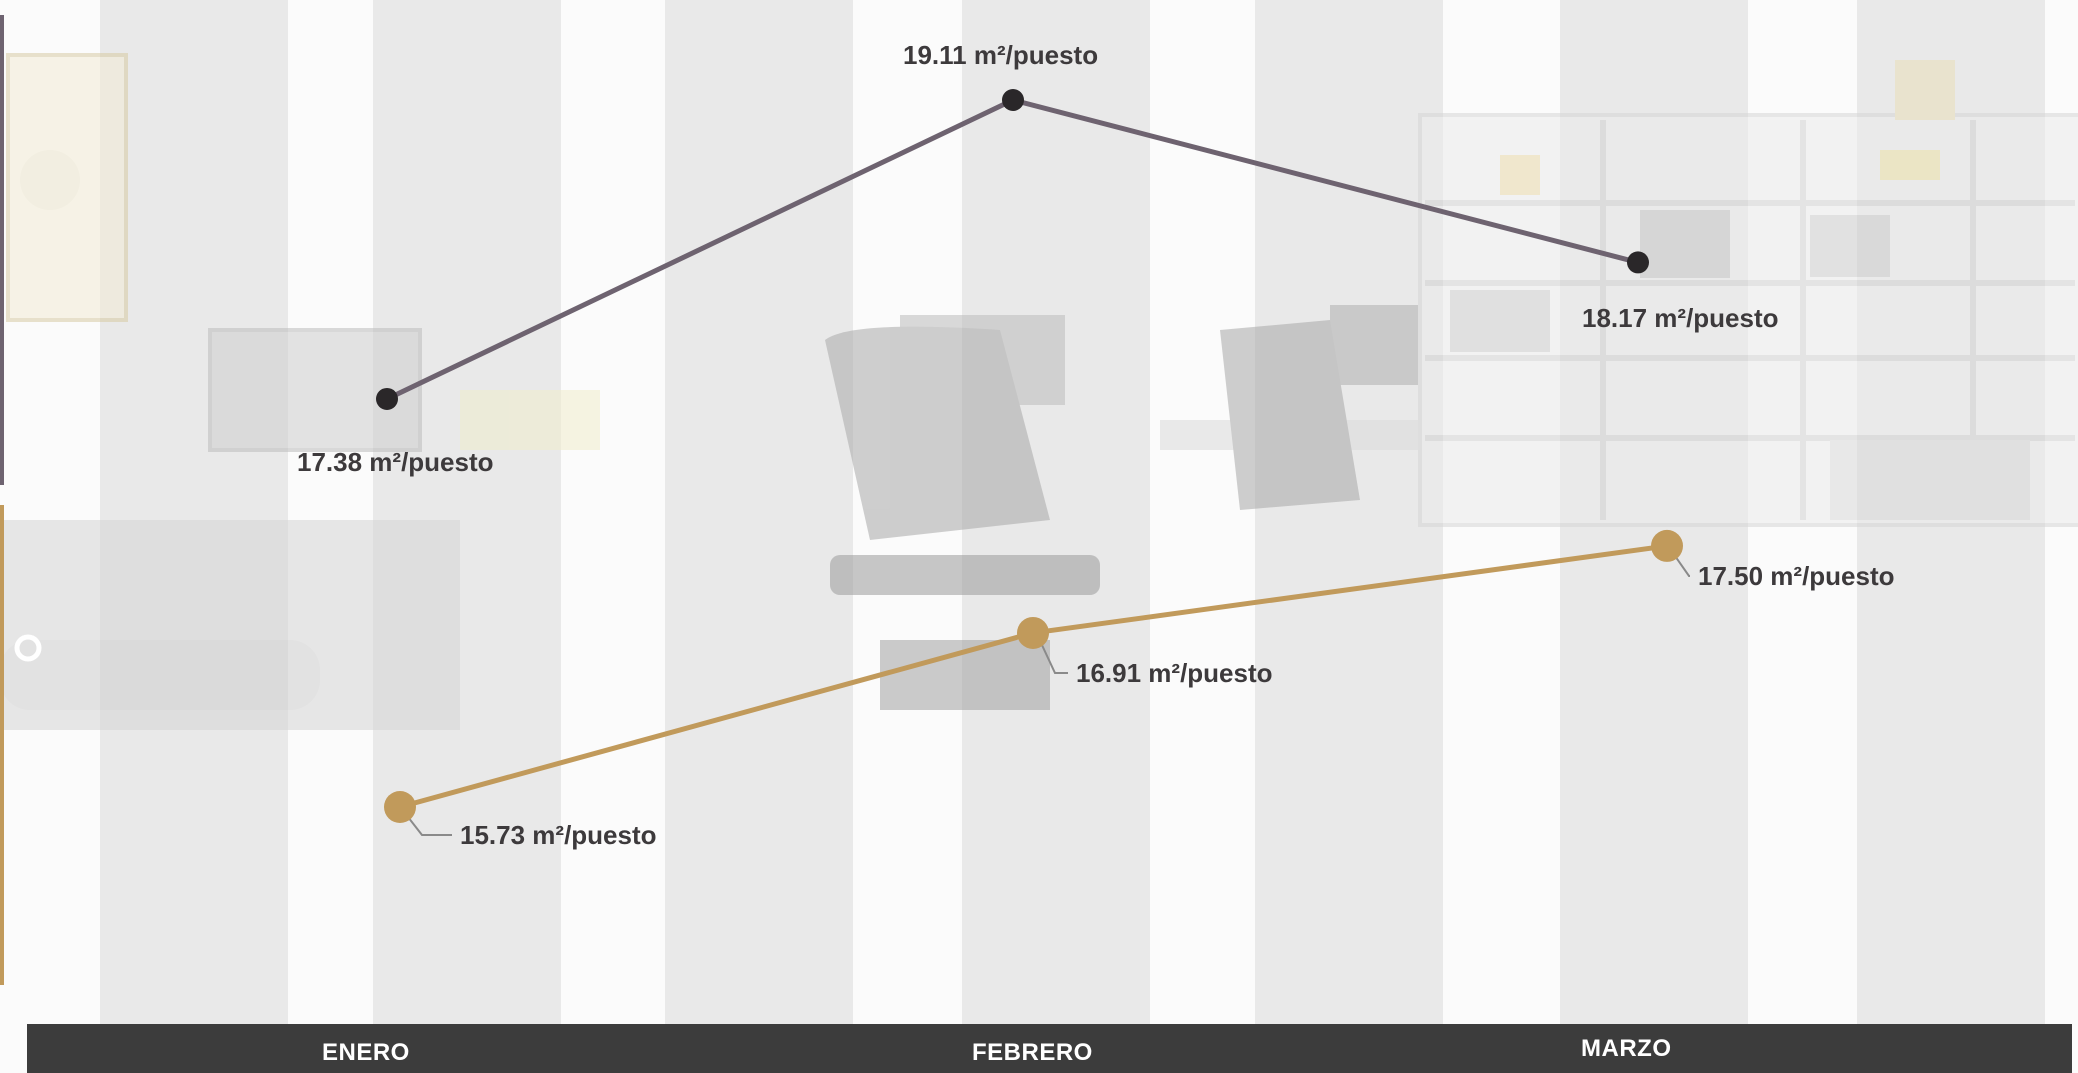 The width and height of the screenshot is (2078, 1073). I want to click on series-2-data-label-1: 15.73 m²/puesto, so click(558, 835).